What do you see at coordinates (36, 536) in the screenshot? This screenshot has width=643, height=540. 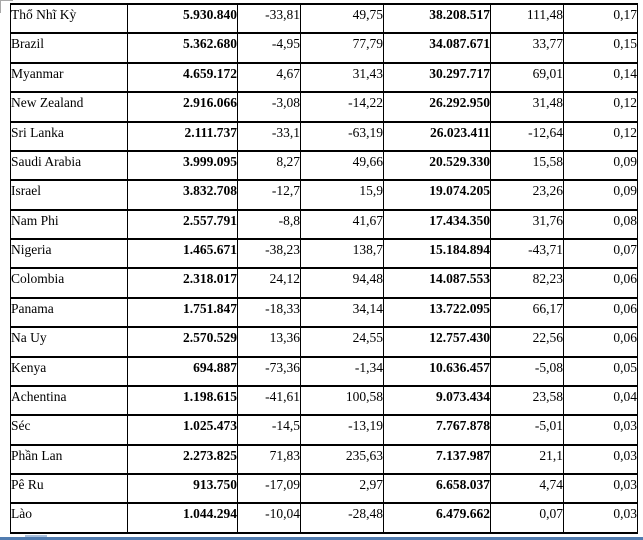 I see `window-edge-notch` at bounding box center [36, 536].